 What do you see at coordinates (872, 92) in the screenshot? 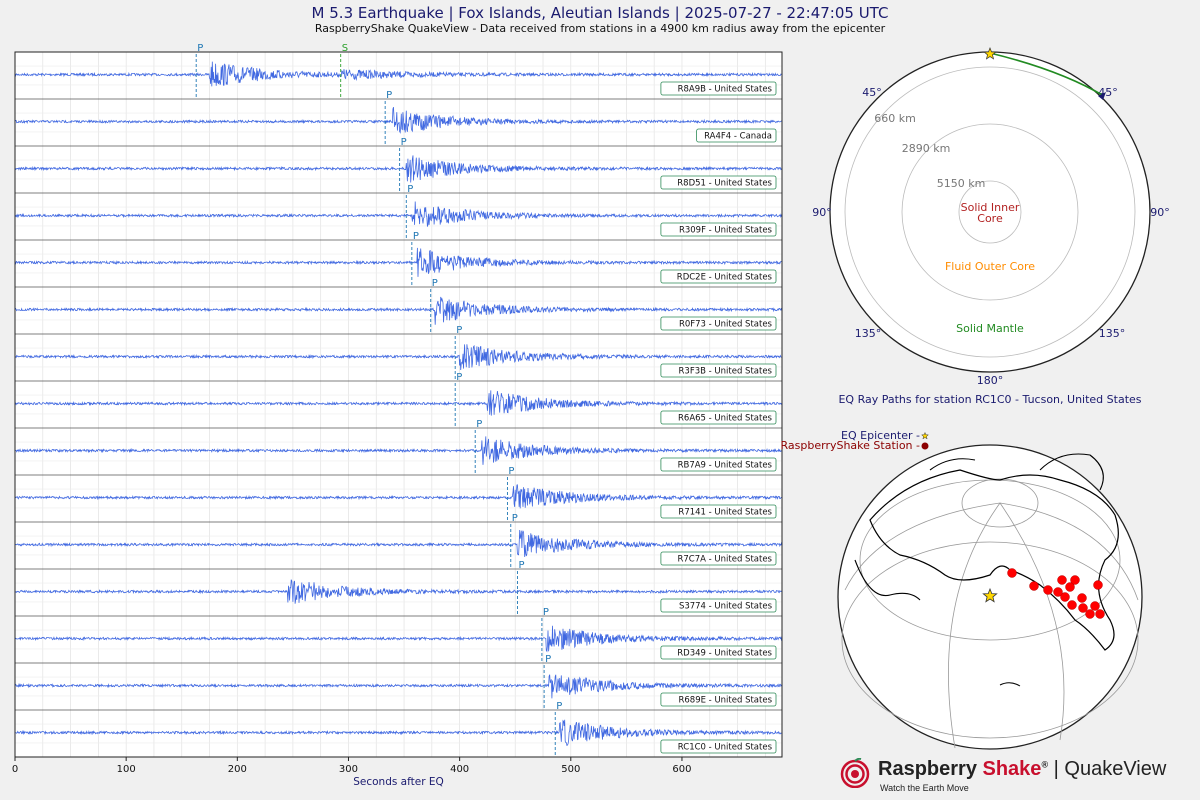
I see `angle-label: 45°` at bounding box center [872, 92].